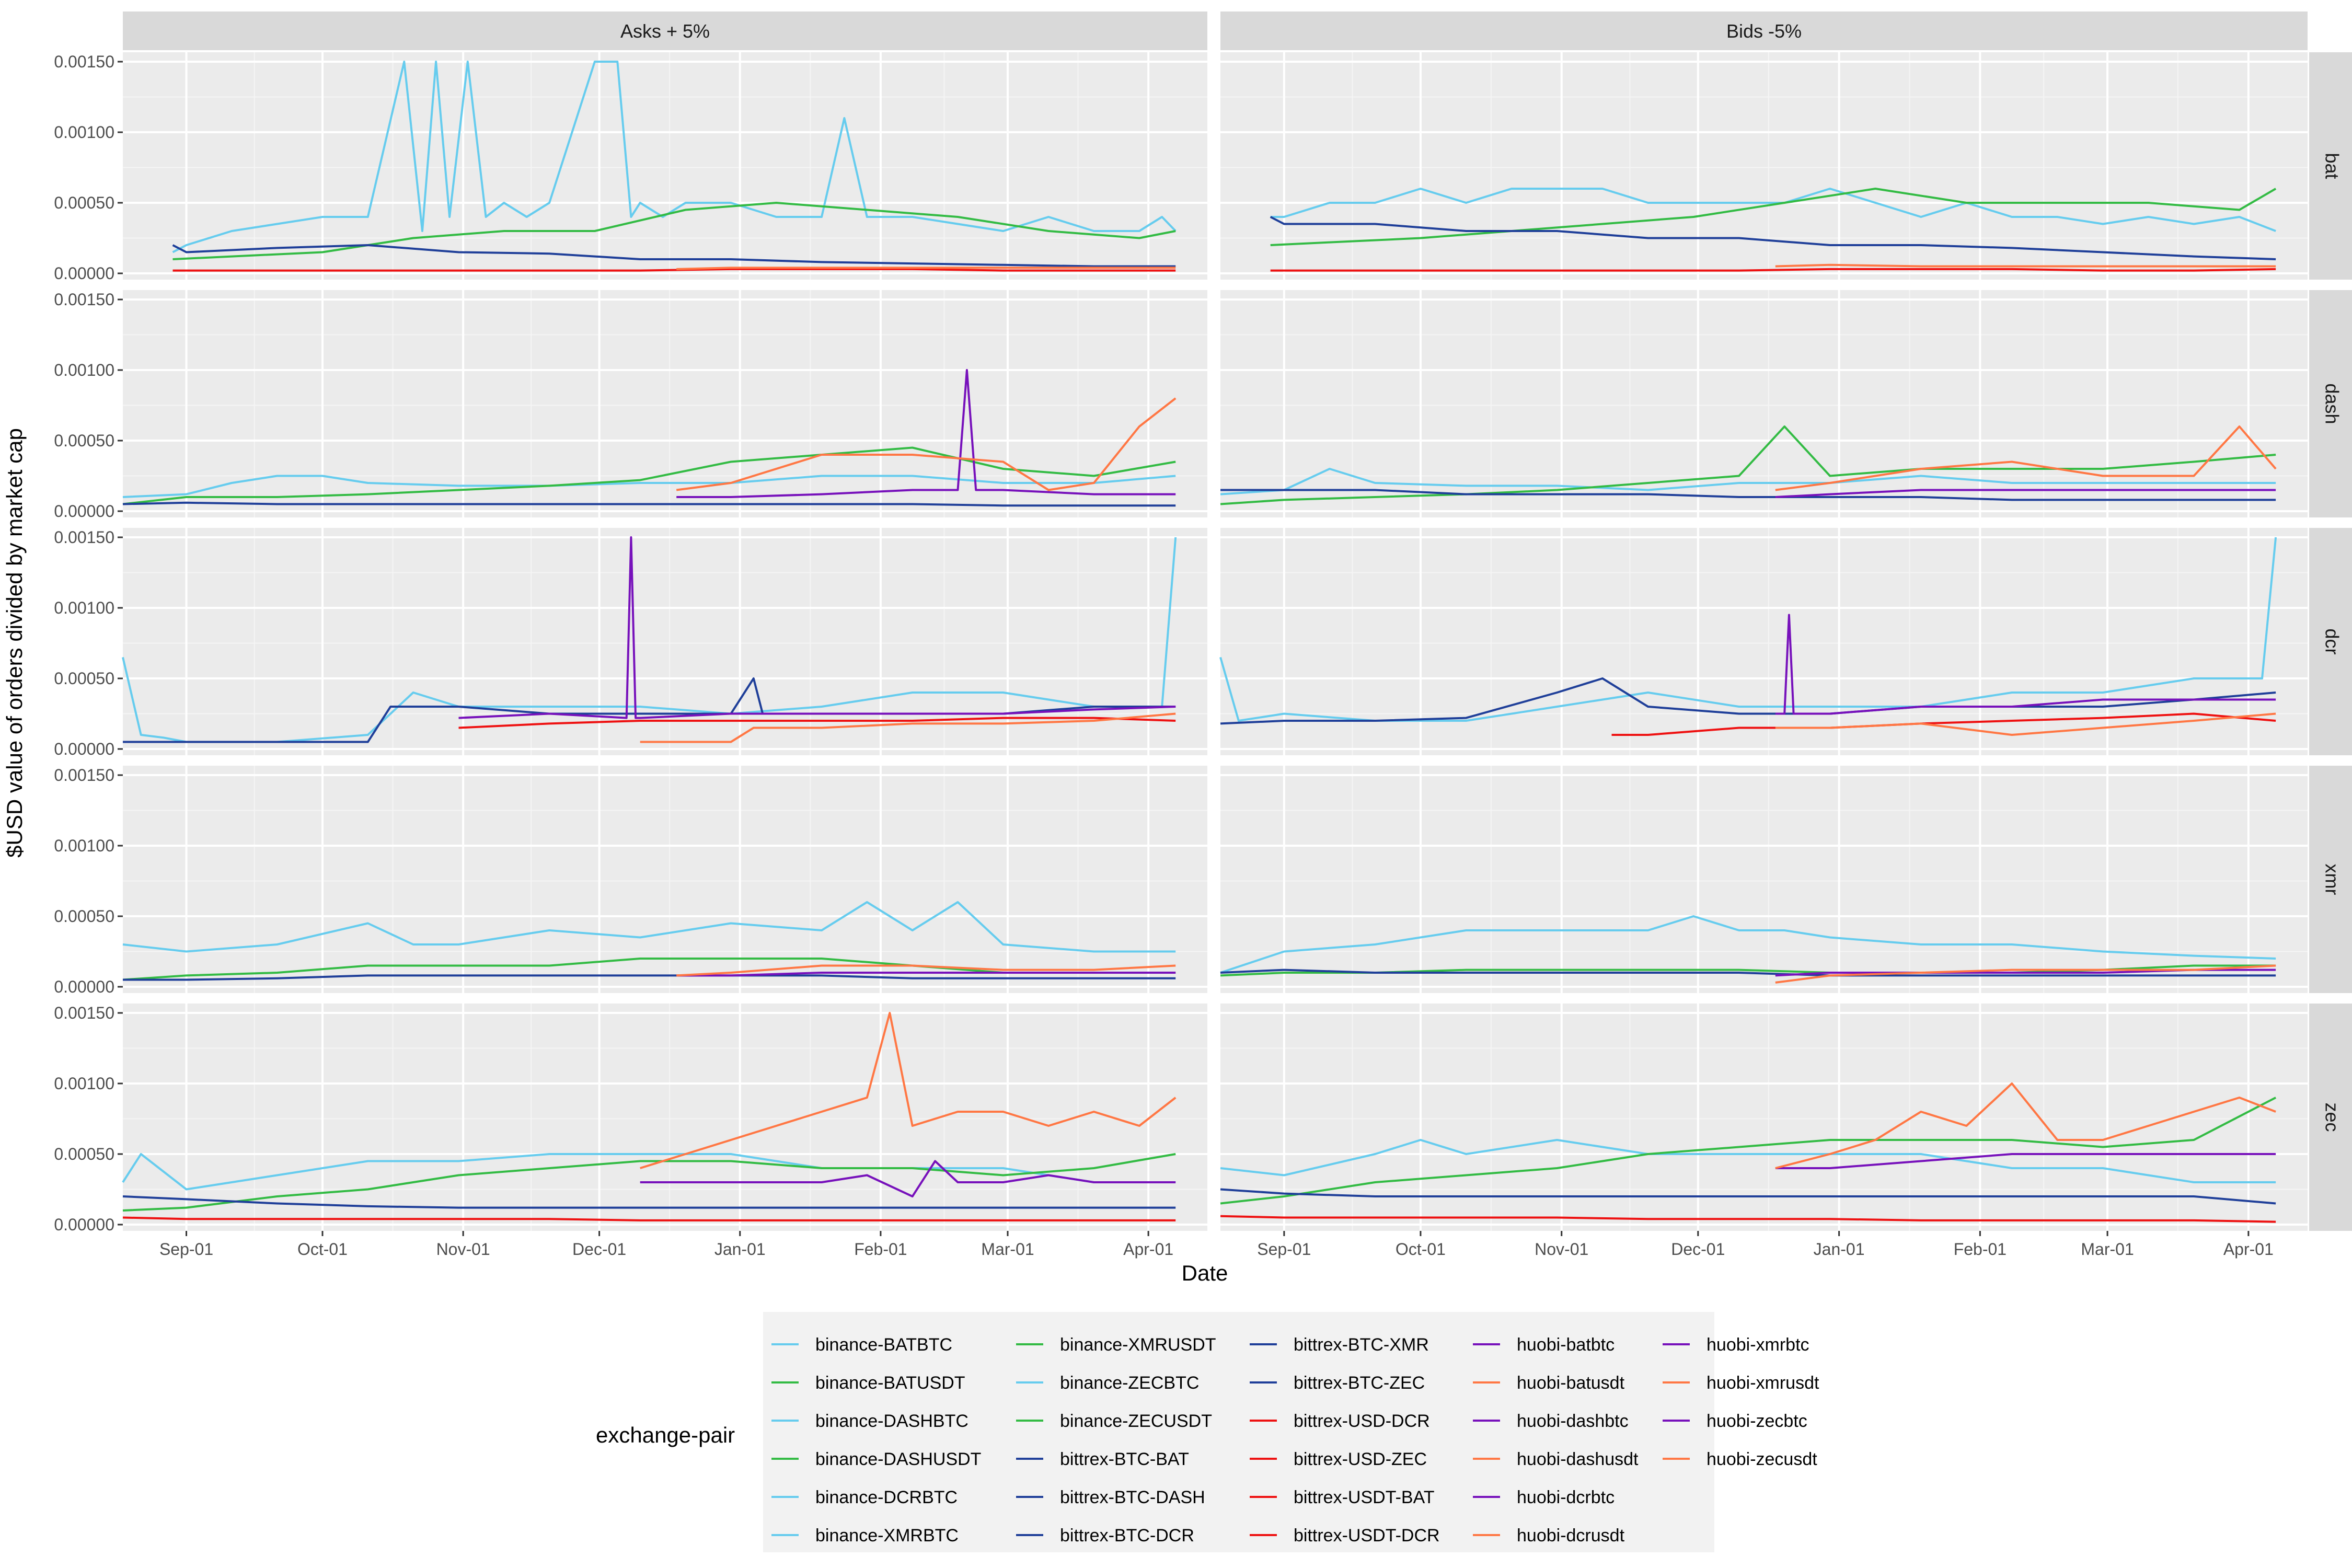 This screenshot has width=2352, height=1568. I want to click on legend-label: bittrex-BTC-DASH, so click(1132, 1497).